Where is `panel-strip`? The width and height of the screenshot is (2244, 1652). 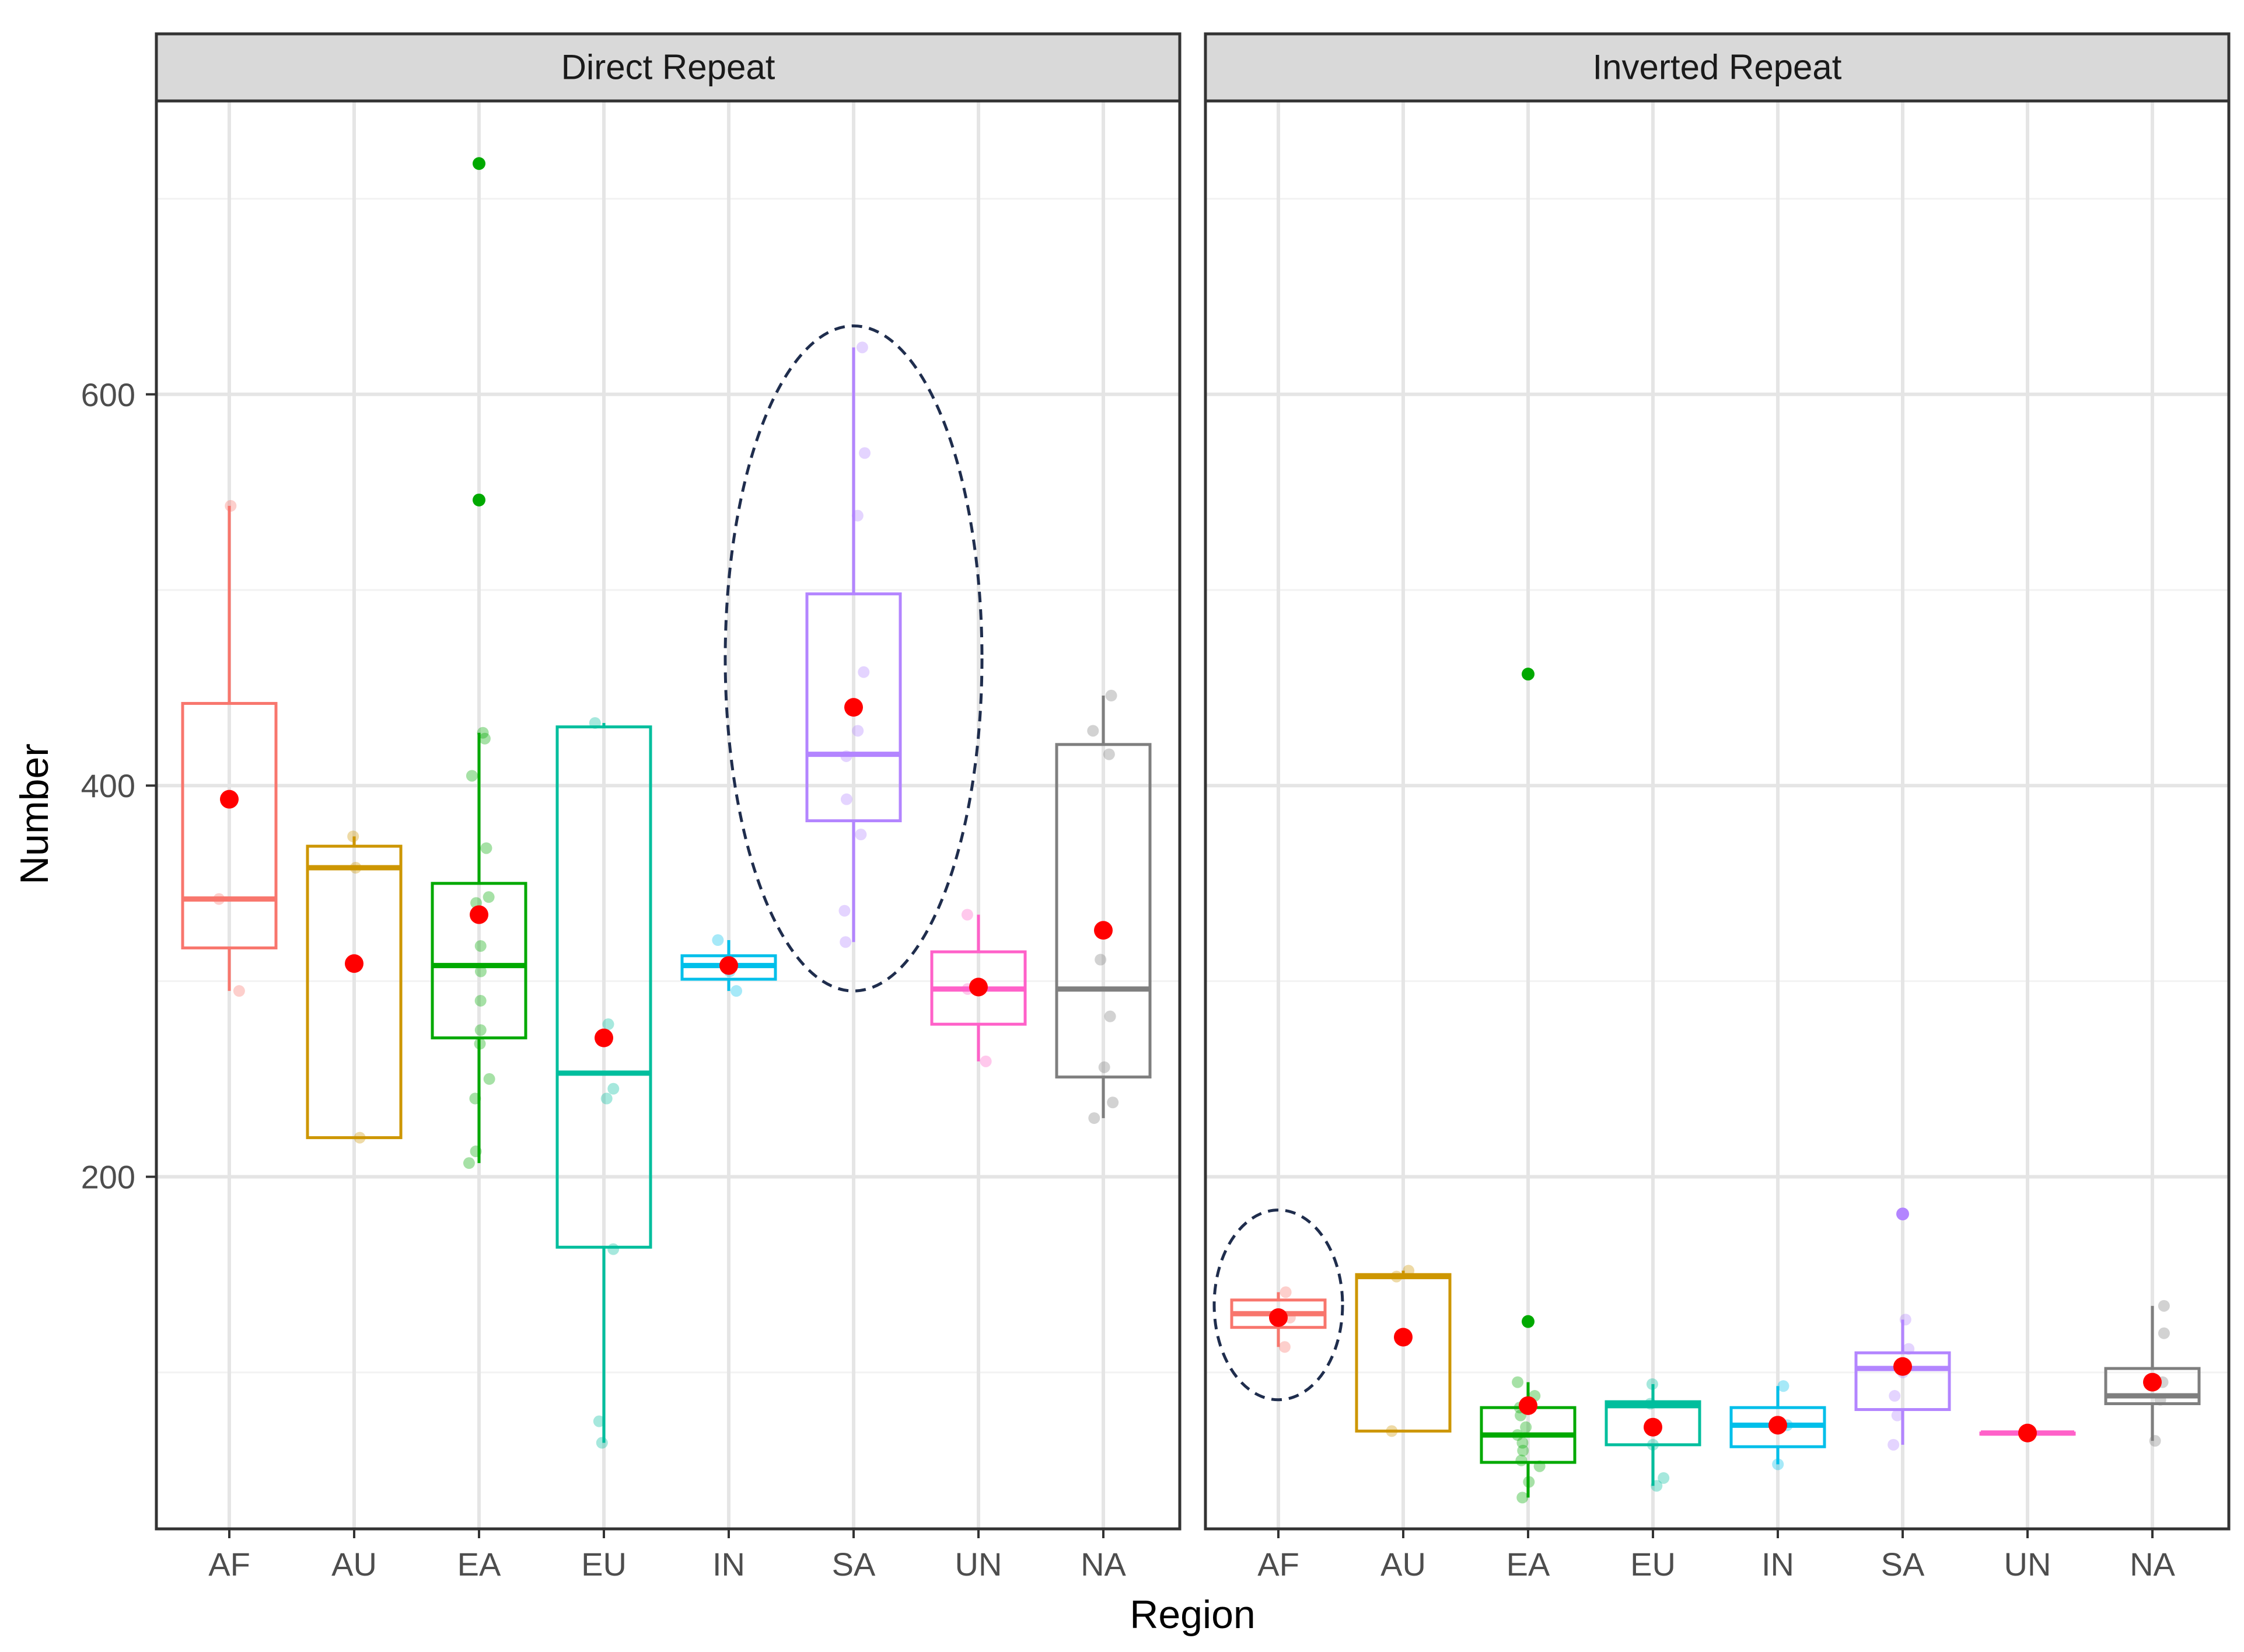
panel-strip is located at coordinates (668, 68).